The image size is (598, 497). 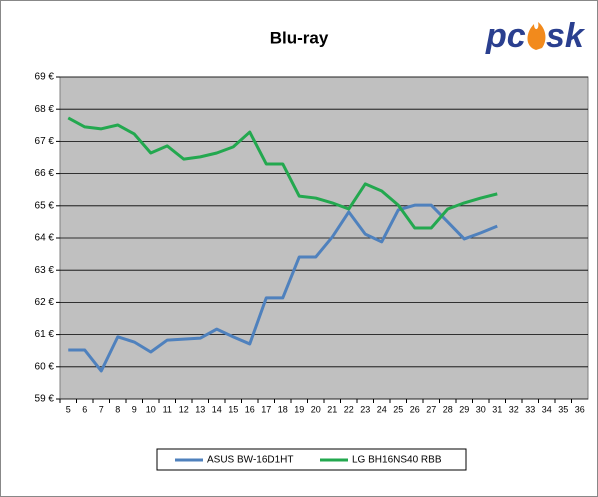 What do you see at coordinates (45, 141) in the screenshot?
I see `y-tick-label: 67 €` at bounding box center [45, 141].